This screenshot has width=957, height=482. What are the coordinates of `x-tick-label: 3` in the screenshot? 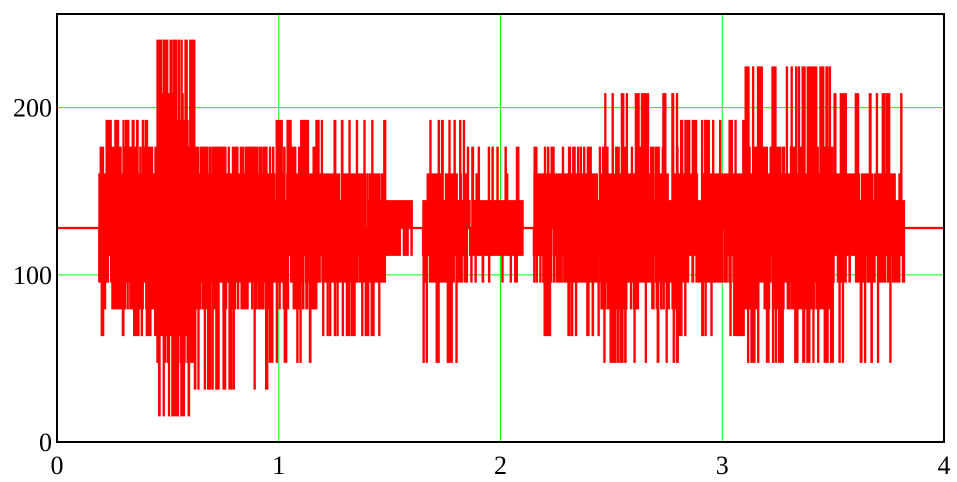 It's located at (722, 465).